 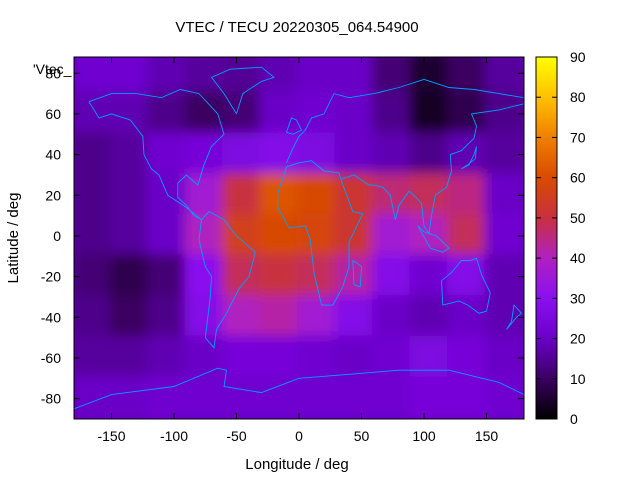 What do you see at coordinates (561, 238) in the screenshot?
I see `colorbar-ticks: 0 10 20 30 40 50 60 70 80 90` at bounding box center [561, 238].